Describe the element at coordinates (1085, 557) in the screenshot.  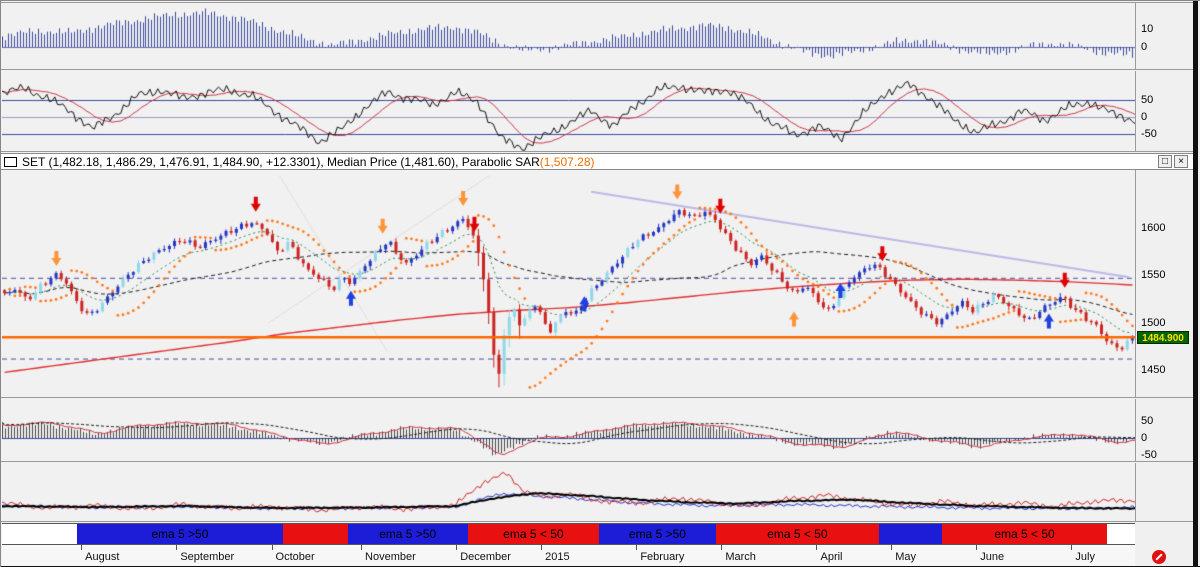
I see `month-label: July` at that location.